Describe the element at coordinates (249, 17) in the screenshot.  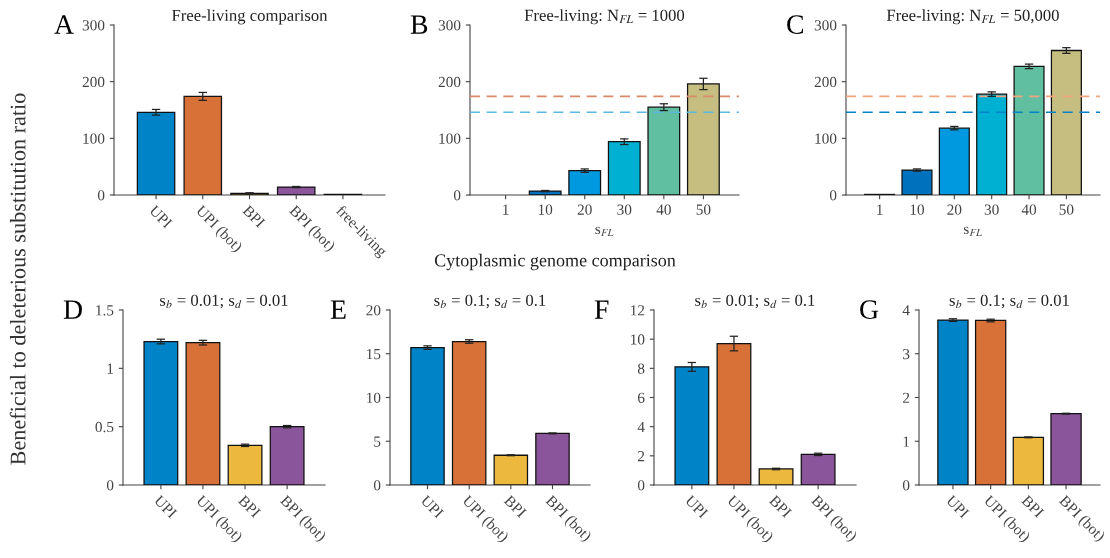
I see `chart-title: Free-living comparison` at that location.